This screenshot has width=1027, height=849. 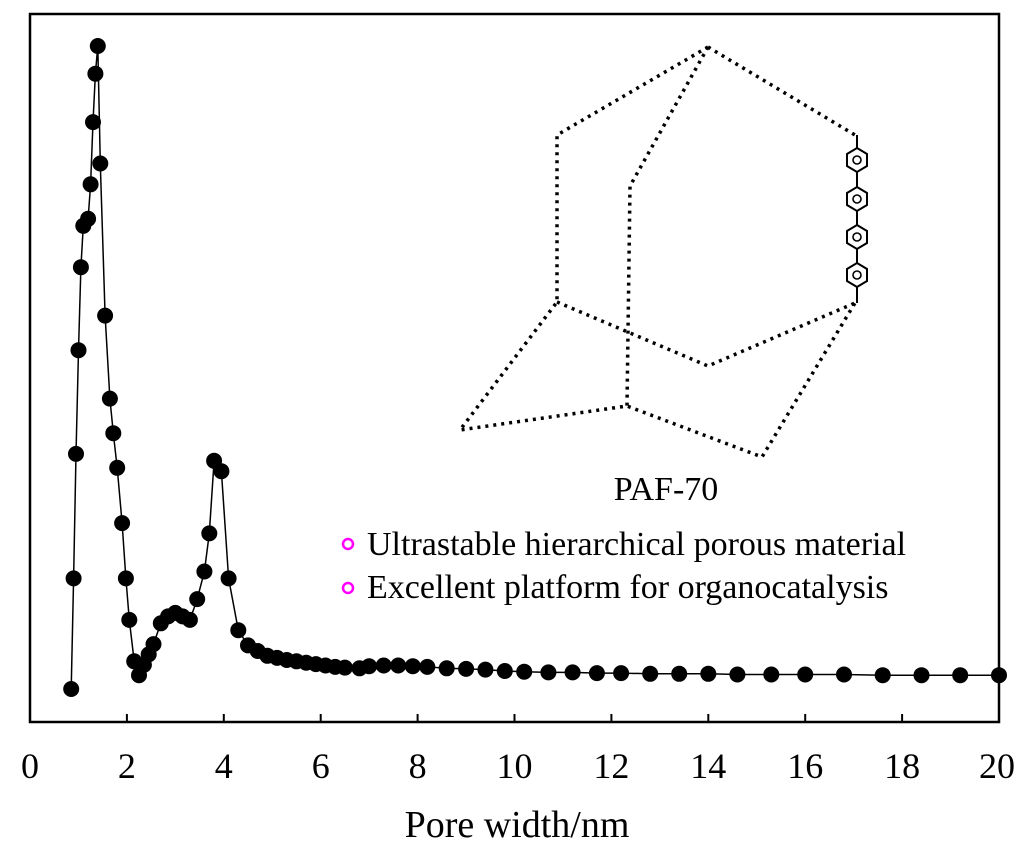 What do you see at coordinates (902, 766) in the screenshot?
I see `x-tick-label: 18` at bounding box center [902, 766].